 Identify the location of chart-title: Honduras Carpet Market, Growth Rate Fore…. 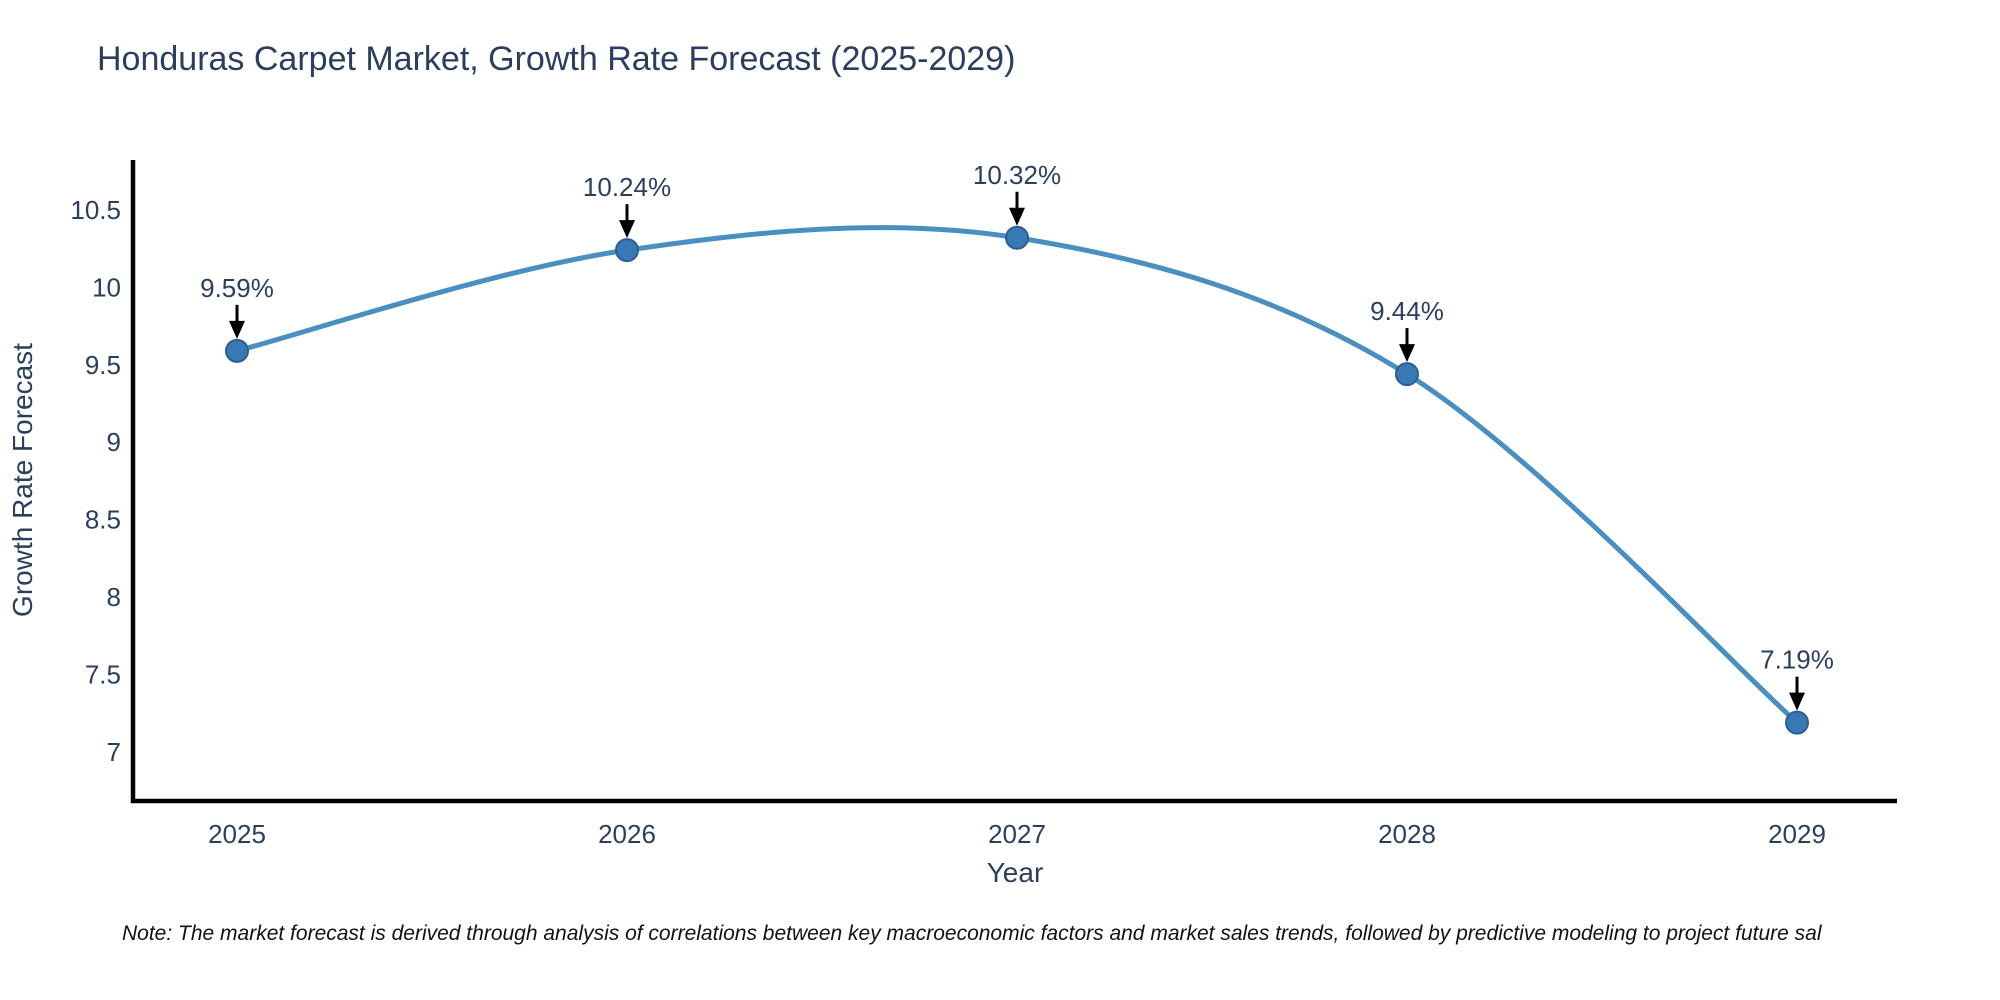
(556, 59).